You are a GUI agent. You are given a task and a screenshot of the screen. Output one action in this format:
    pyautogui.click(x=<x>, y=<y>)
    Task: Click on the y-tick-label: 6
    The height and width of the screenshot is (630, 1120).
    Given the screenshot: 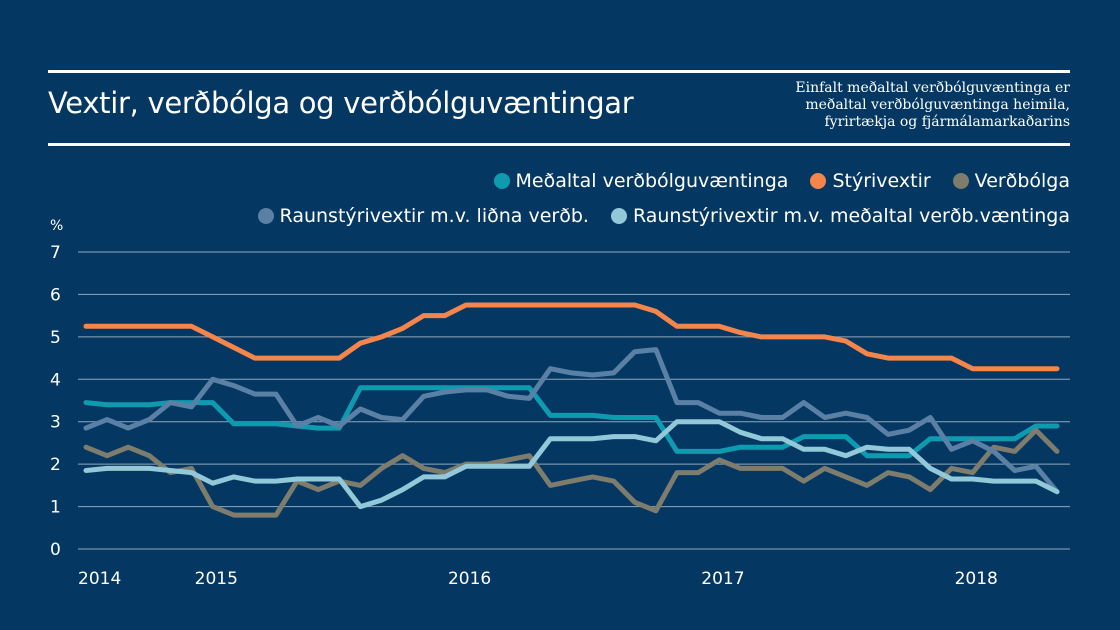 What is the action you would take?
    pyautogui.click(x=55, y=295)
    